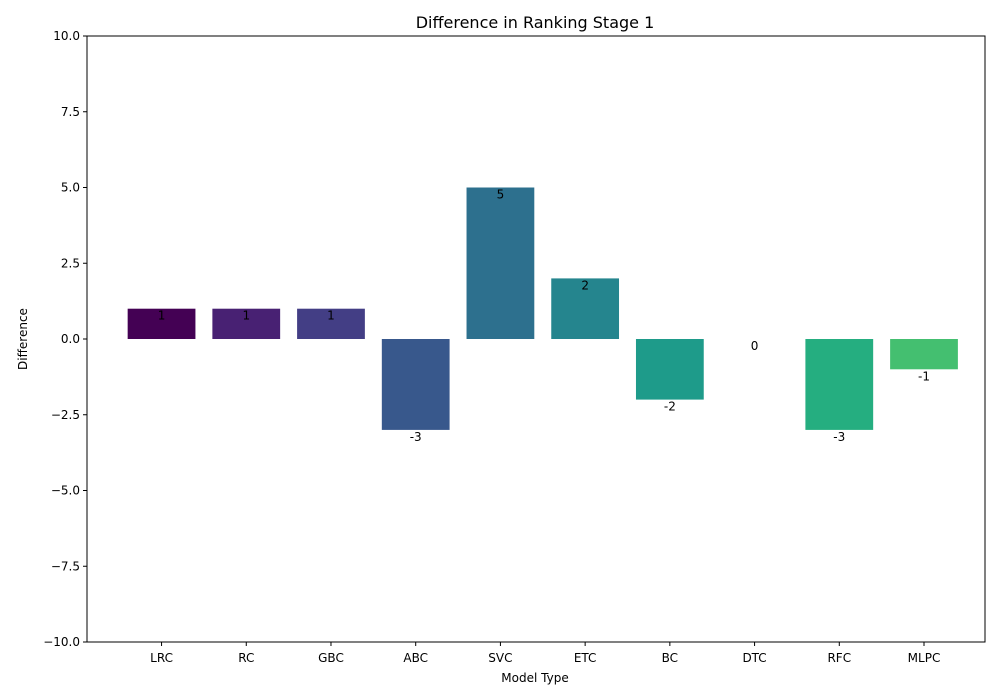 The image size is (1000, 700). I want to click on y-axis-ticks: −10.0 −7.5 −5.0 −2.5 0.0 2.5 5.0 7.5 10.0, so click(65, 339).